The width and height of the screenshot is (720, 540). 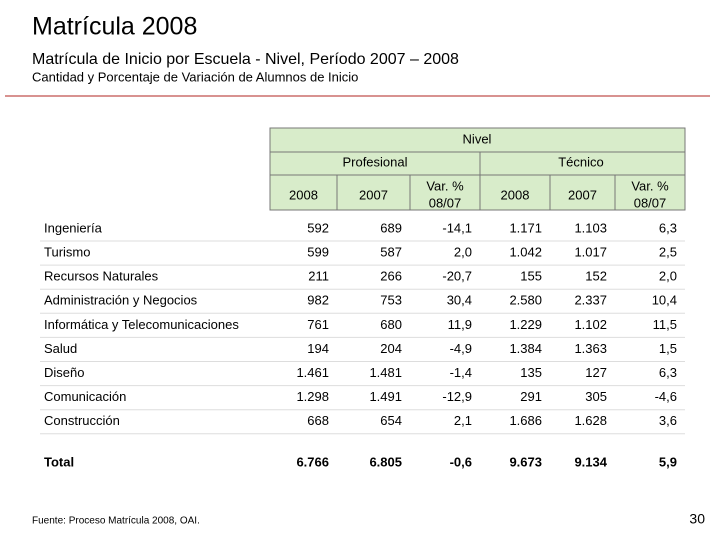 I want to click on cell: 1.491, so click(x=385, y=396).